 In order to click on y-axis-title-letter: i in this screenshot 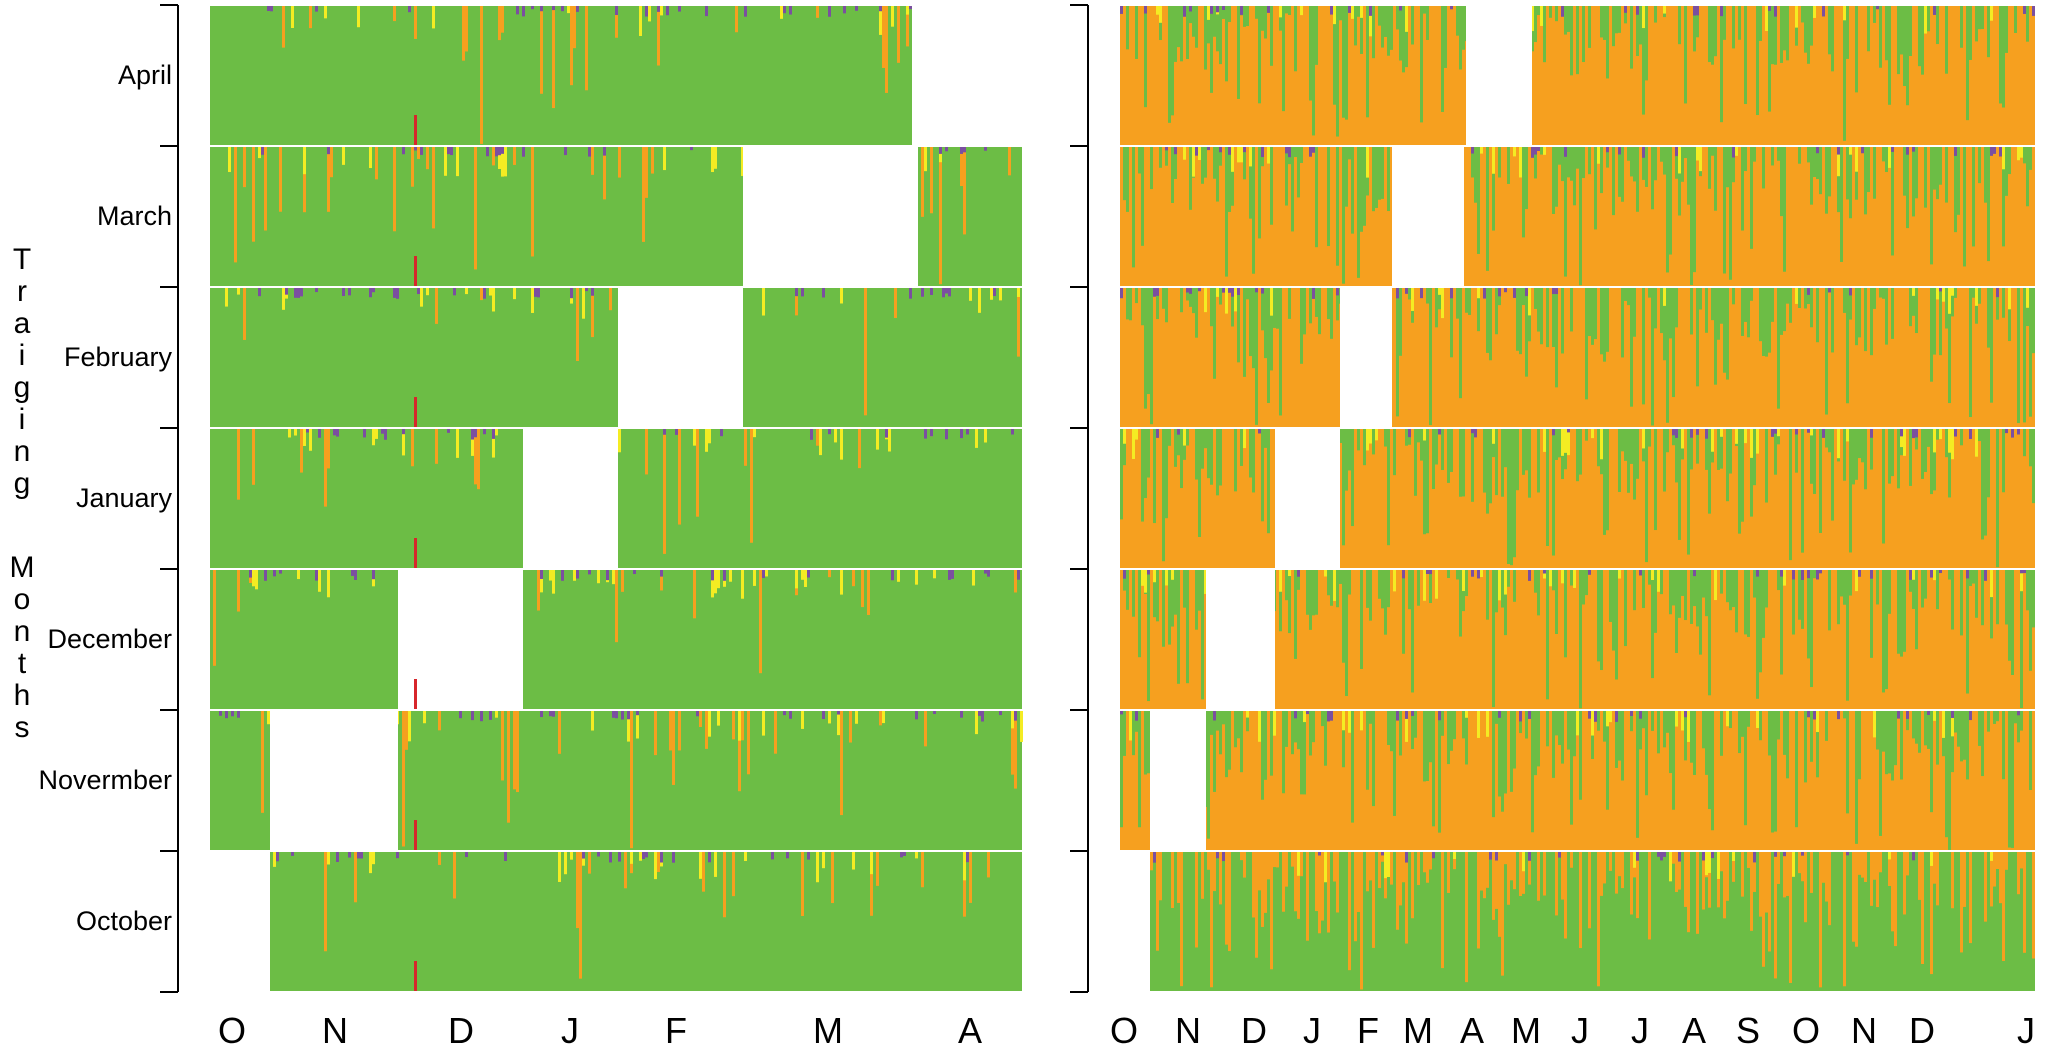, I will do `click(22, 355)`.